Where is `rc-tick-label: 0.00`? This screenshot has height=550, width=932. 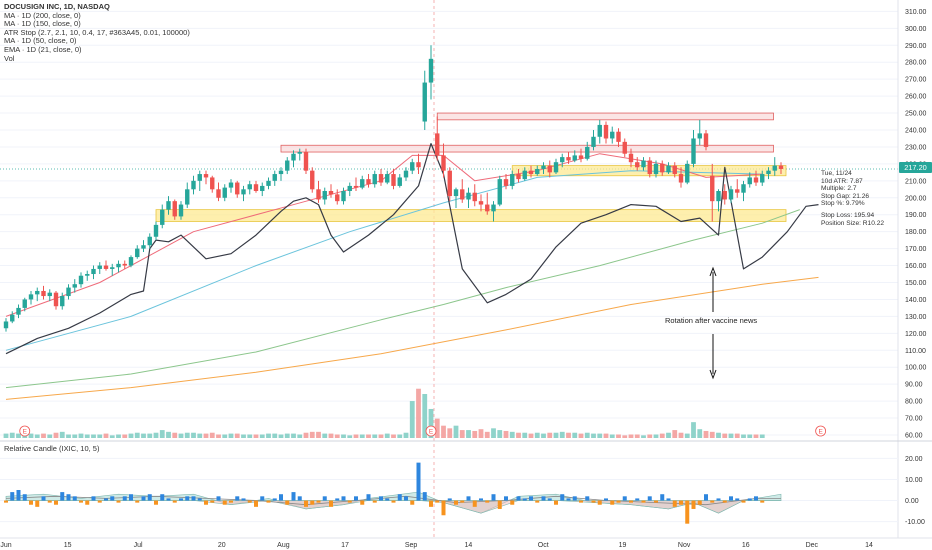
rc-tick-label: 0.00 is located at coordinates (912, 501).